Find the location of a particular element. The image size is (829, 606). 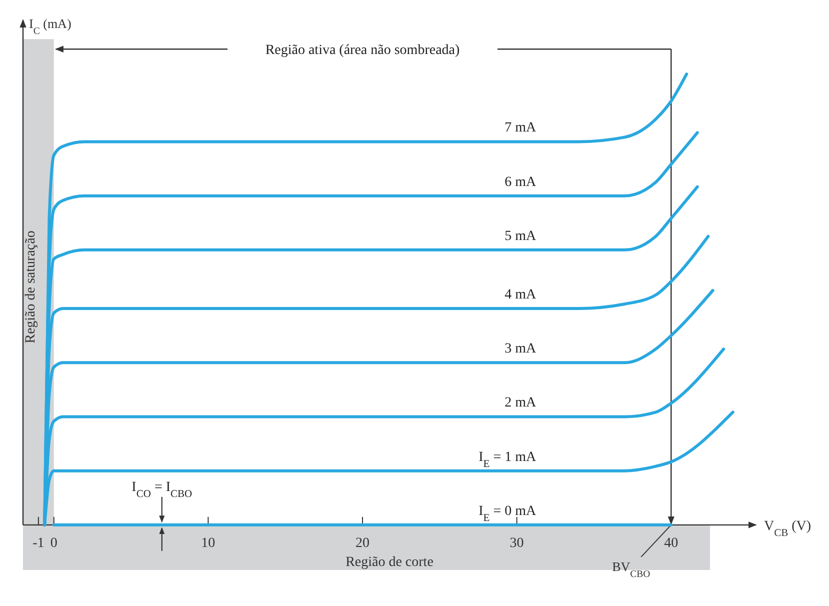

series-label: 6 mA is located at coordinates (520, 182).